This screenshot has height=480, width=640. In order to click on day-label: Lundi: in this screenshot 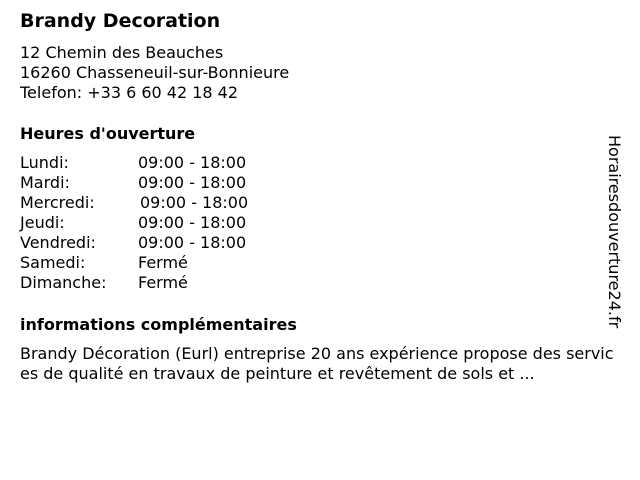, I will do `click(44, 162)`.